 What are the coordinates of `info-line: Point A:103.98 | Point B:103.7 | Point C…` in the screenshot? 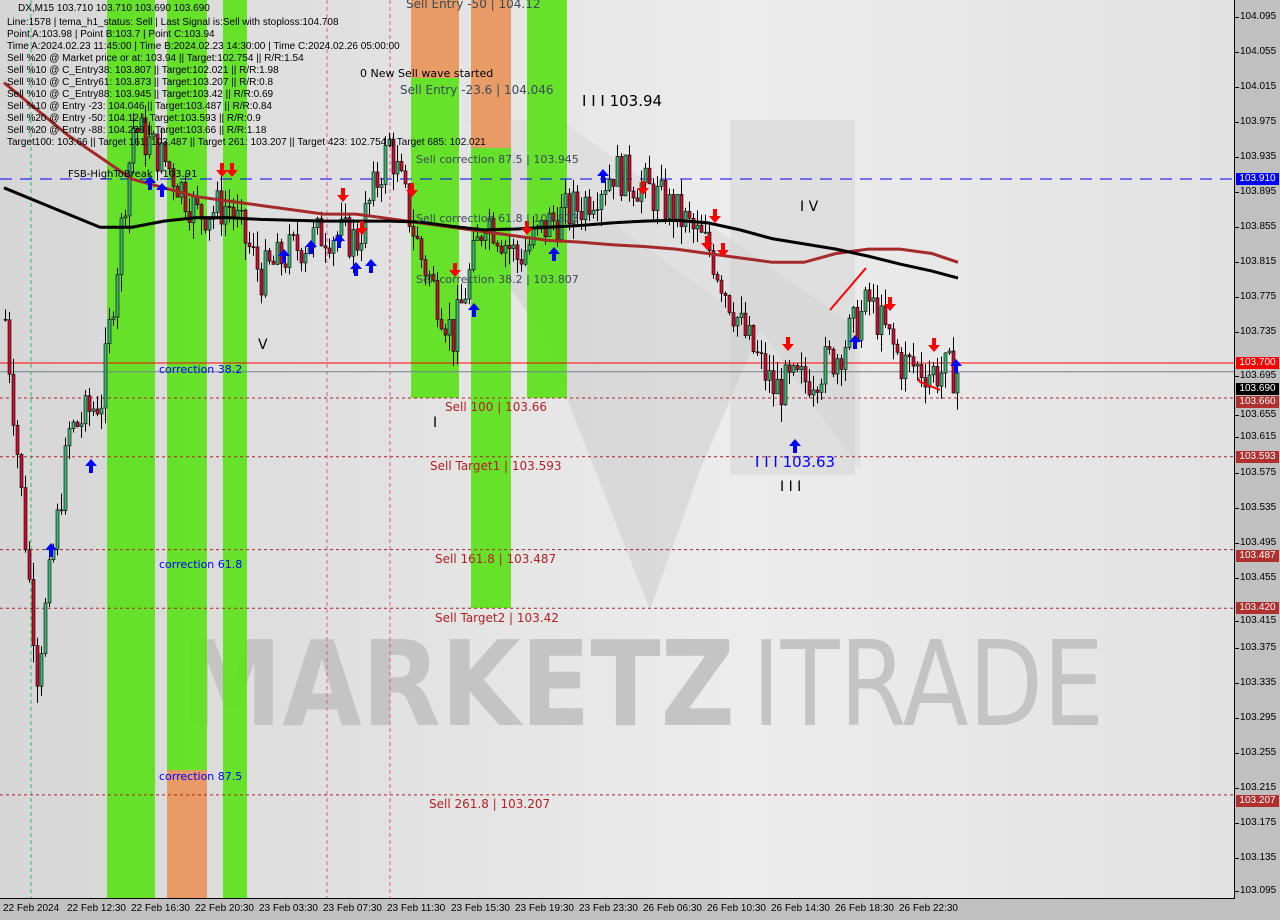 It's located at (111, 34).